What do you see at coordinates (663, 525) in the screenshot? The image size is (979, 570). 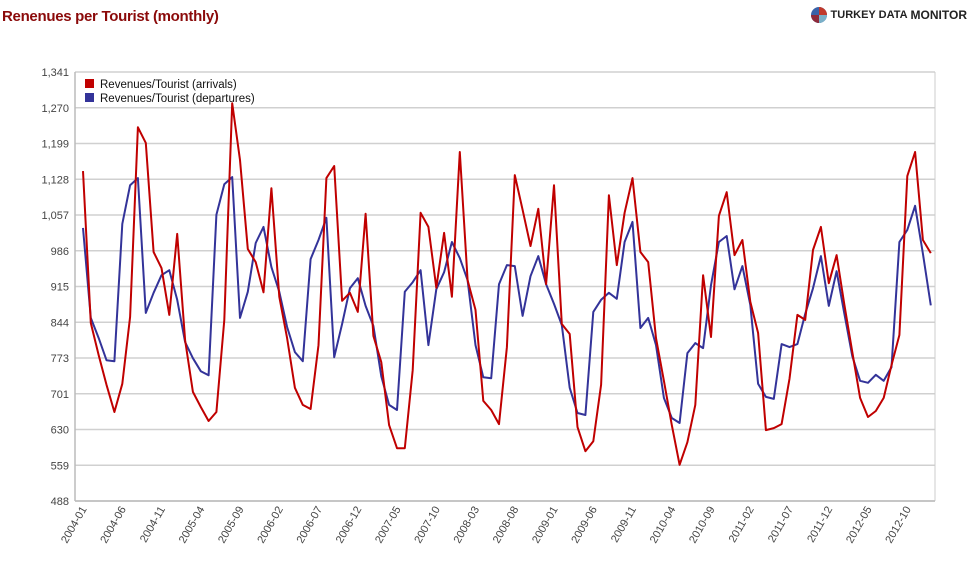 I see `x-tick-label: 2010-04` at bounding box center [663, 525].